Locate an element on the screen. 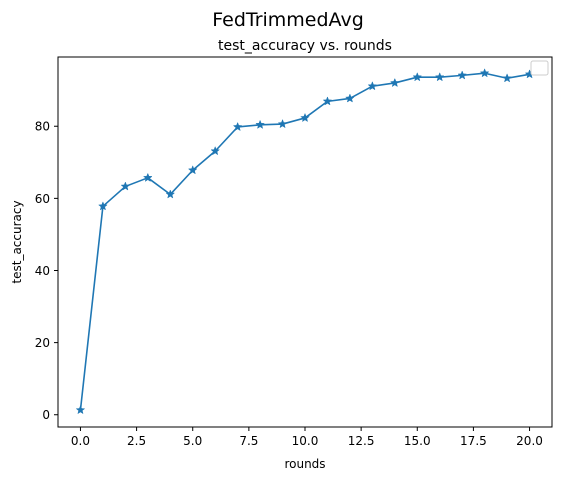 The height and width of the screenshot is (480, 562). y-tick-label: 20 is located at coordinates (42, 343).